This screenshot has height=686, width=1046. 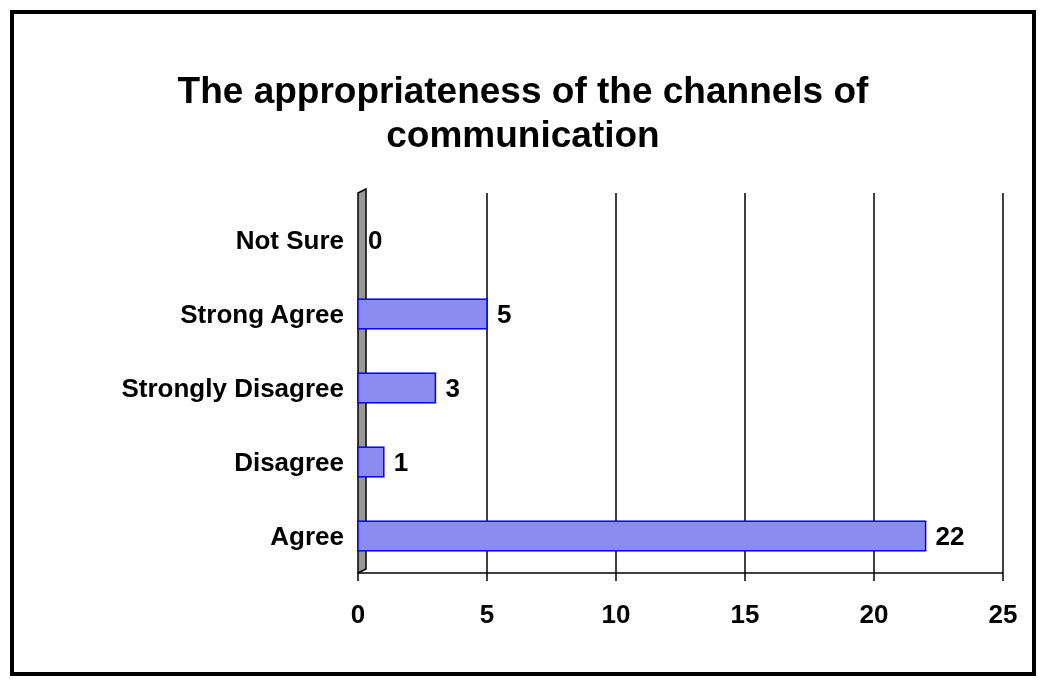 What do you see at coordinates (289, 462) in the screenshot?
I see `y-tick-label: Disagree` at bounding box center [289, 462].